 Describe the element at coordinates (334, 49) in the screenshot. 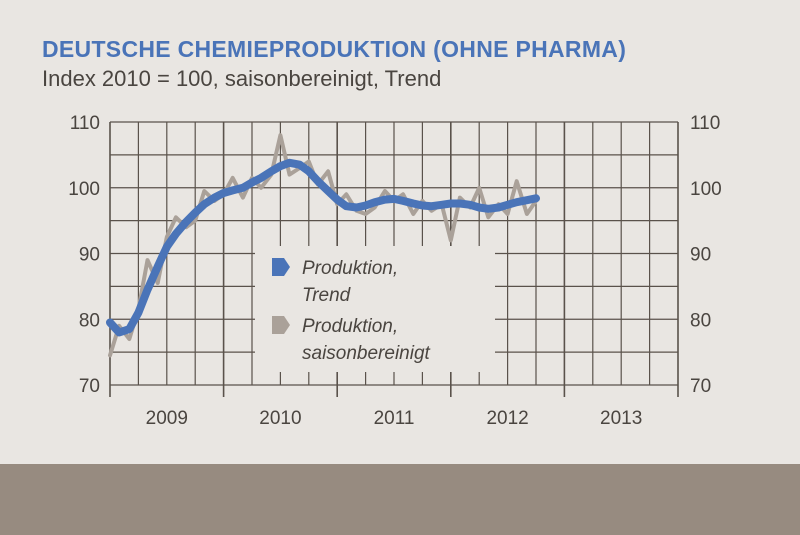

I see `chart-title: DEUTSCHE CHEMIEPRODUKTION (OHNE PHARMA)` at that location.